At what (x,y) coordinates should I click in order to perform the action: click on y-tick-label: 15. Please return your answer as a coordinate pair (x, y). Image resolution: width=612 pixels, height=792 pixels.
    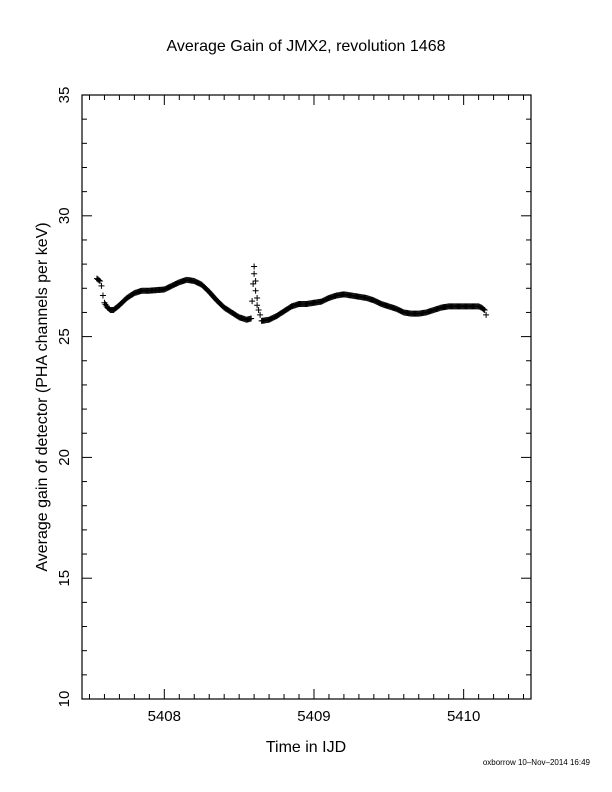
    Looking at the image, I should click on (64, 578).